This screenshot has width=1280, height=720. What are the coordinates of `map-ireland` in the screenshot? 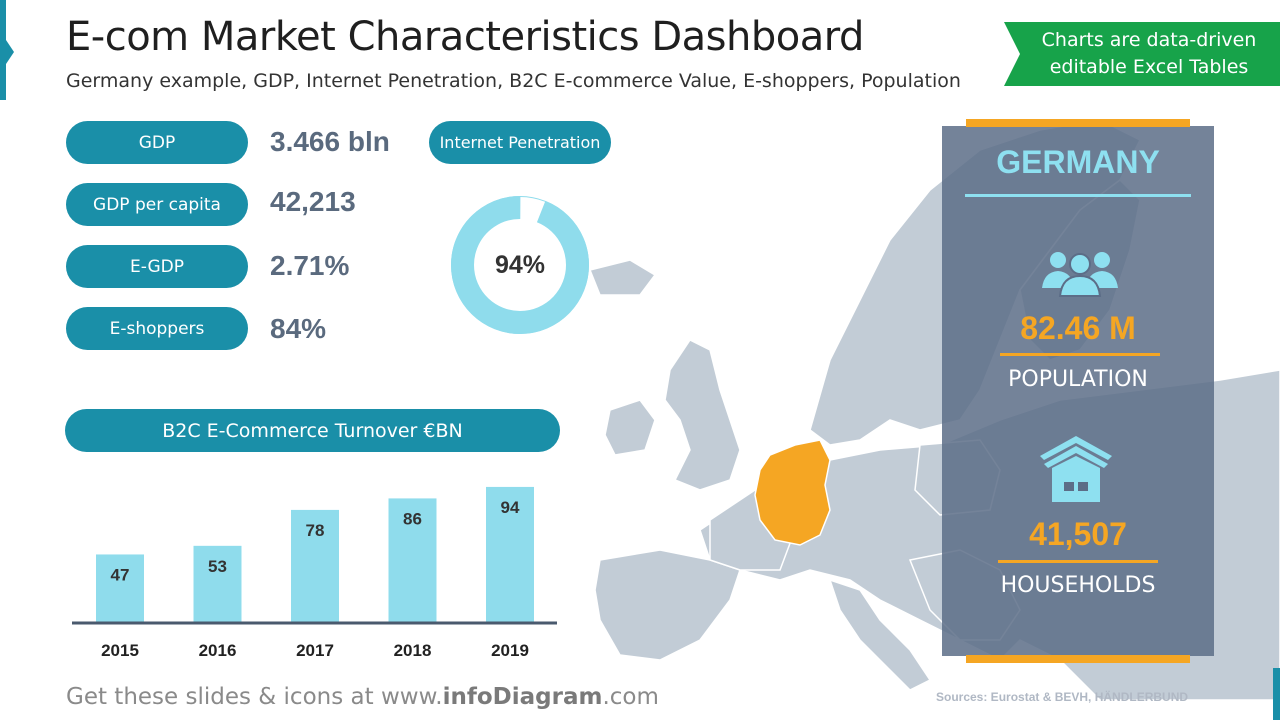 It's located at (630, 427).